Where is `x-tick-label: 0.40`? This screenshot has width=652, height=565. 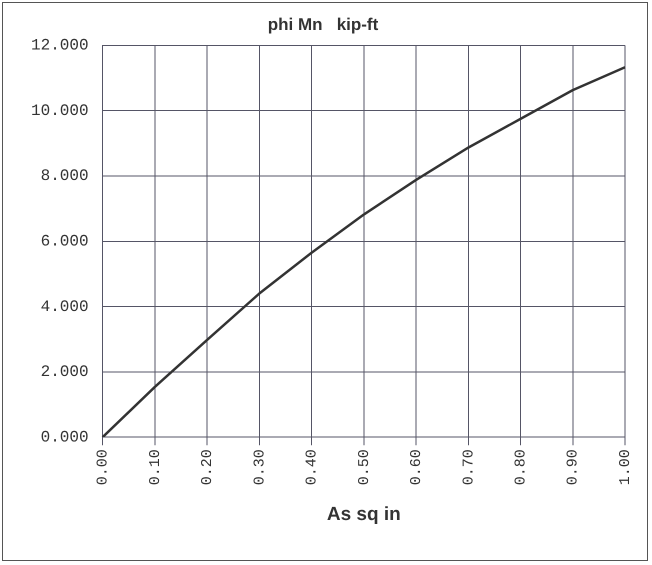
x-tick-label: 0.40 is located at coordinates (312, 467).